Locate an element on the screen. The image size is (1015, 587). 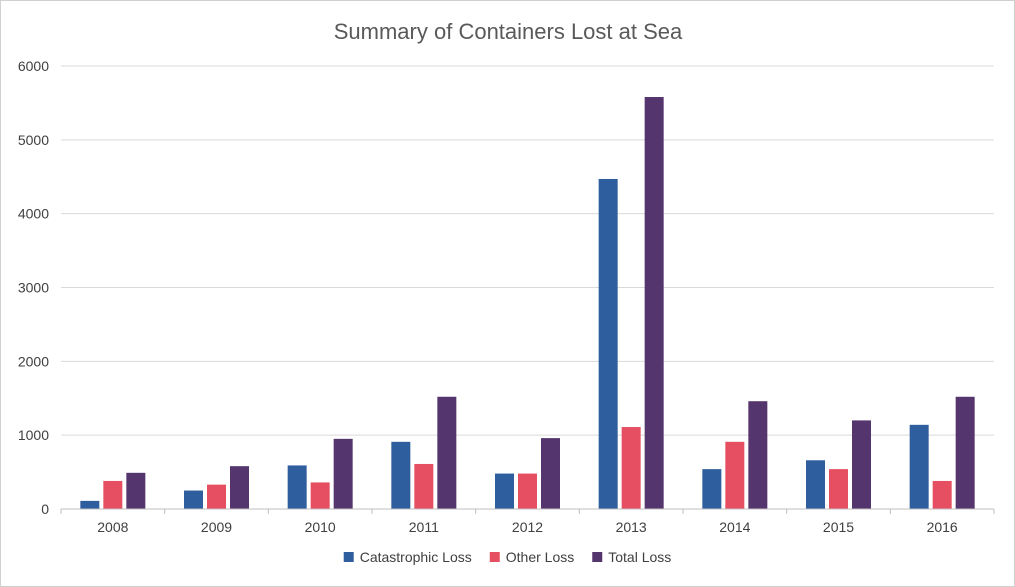
bar-other-loss-2013 is located at coordinates (631, 468).